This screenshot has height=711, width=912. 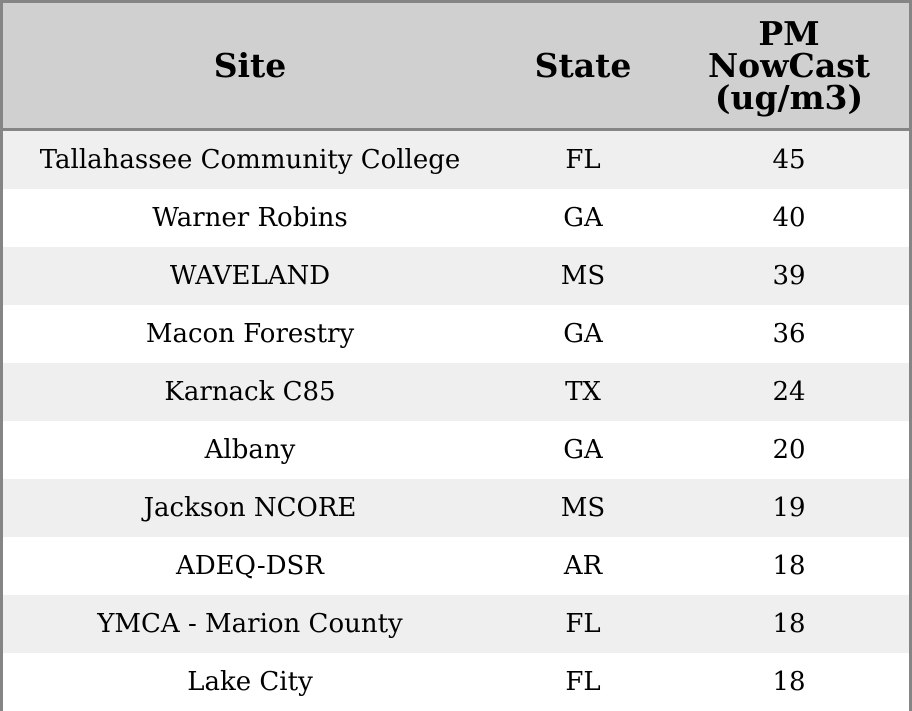 I want to click on cell-site: ADEQ-DSR, so click(x=250, y=566).